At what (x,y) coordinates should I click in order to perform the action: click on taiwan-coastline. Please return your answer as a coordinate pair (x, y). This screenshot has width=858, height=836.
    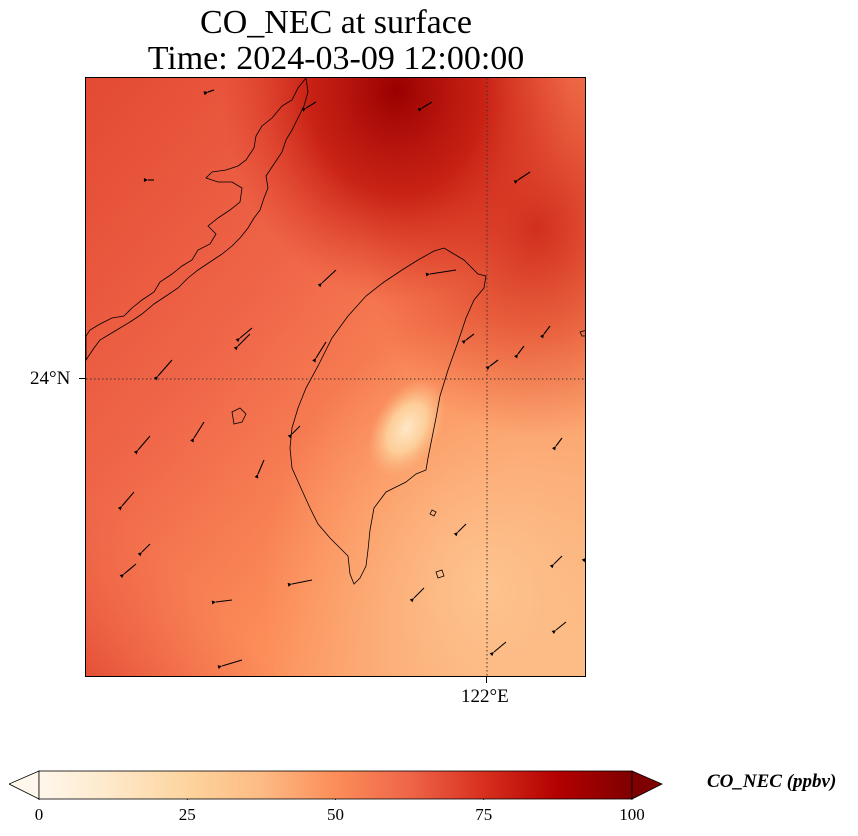
    Looking at the image, I should click on (388, 416).